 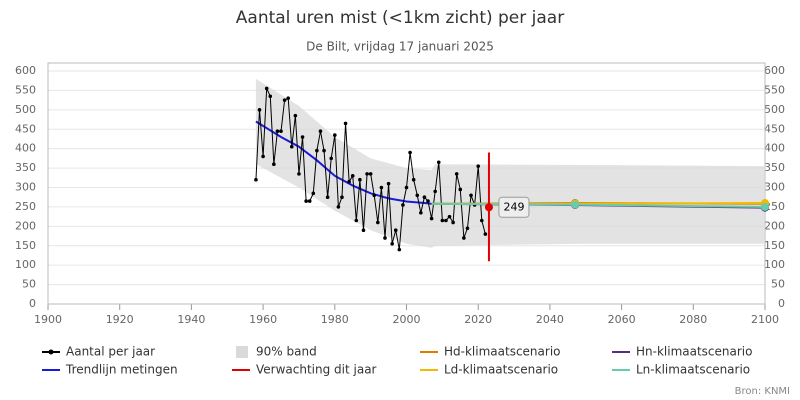 I want to click on x-tick-label: 2040, so click(x=550, y=319).